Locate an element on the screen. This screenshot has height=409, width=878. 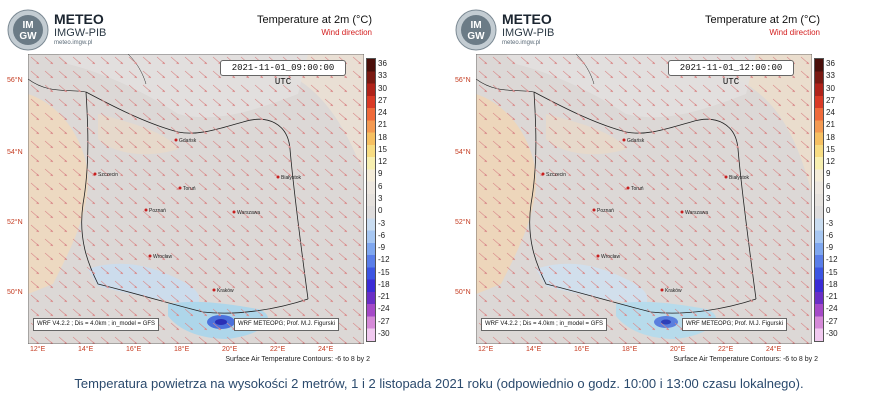
lon-label-24: 24°E is located at coordinates (326, 349).